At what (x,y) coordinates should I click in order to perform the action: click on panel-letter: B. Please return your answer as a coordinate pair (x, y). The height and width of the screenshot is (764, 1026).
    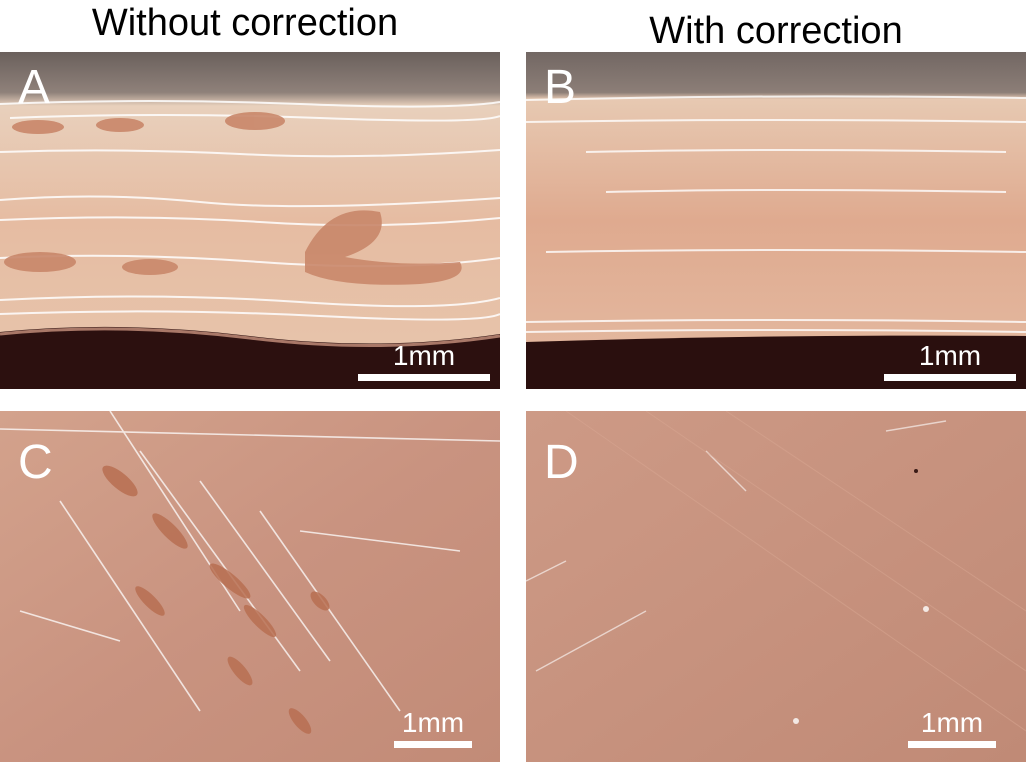
    Looking at the image, I should click on (560, 87).